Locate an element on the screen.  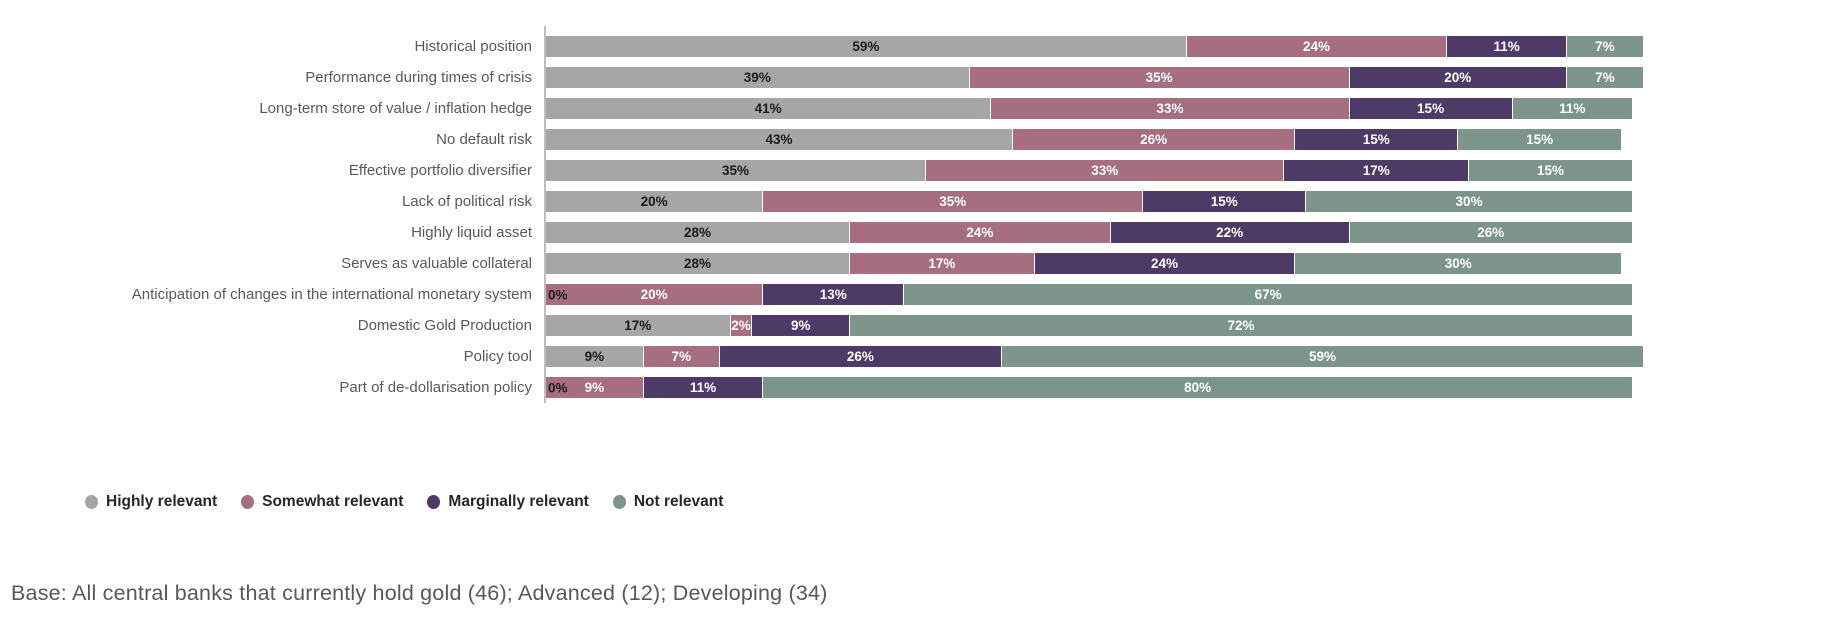
category-label: Policy tool is located at coordinates (497, 356).